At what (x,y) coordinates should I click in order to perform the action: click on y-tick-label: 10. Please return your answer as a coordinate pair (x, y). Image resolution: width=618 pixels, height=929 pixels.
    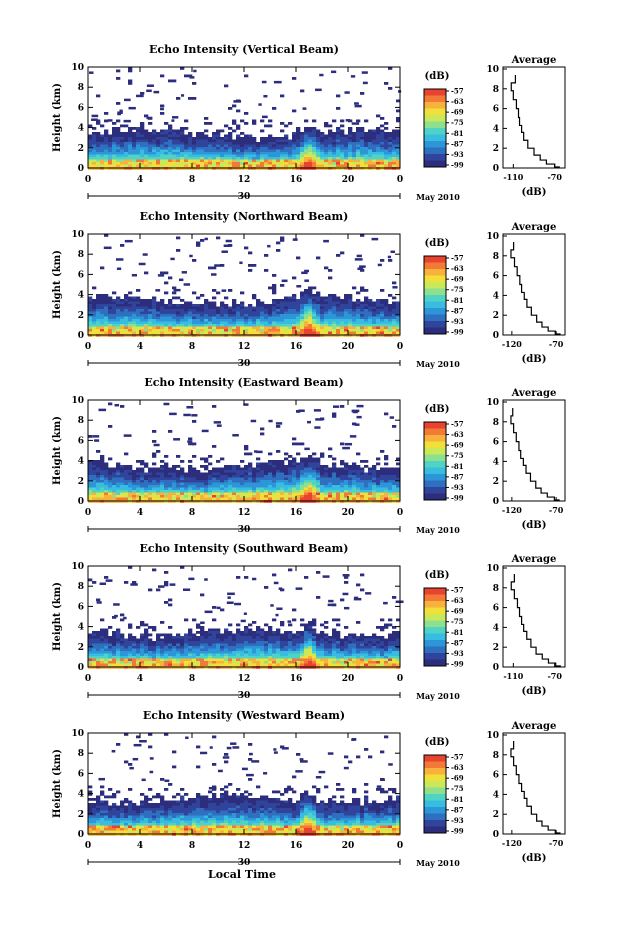
    Looking at the image, I should click on (77, 235).